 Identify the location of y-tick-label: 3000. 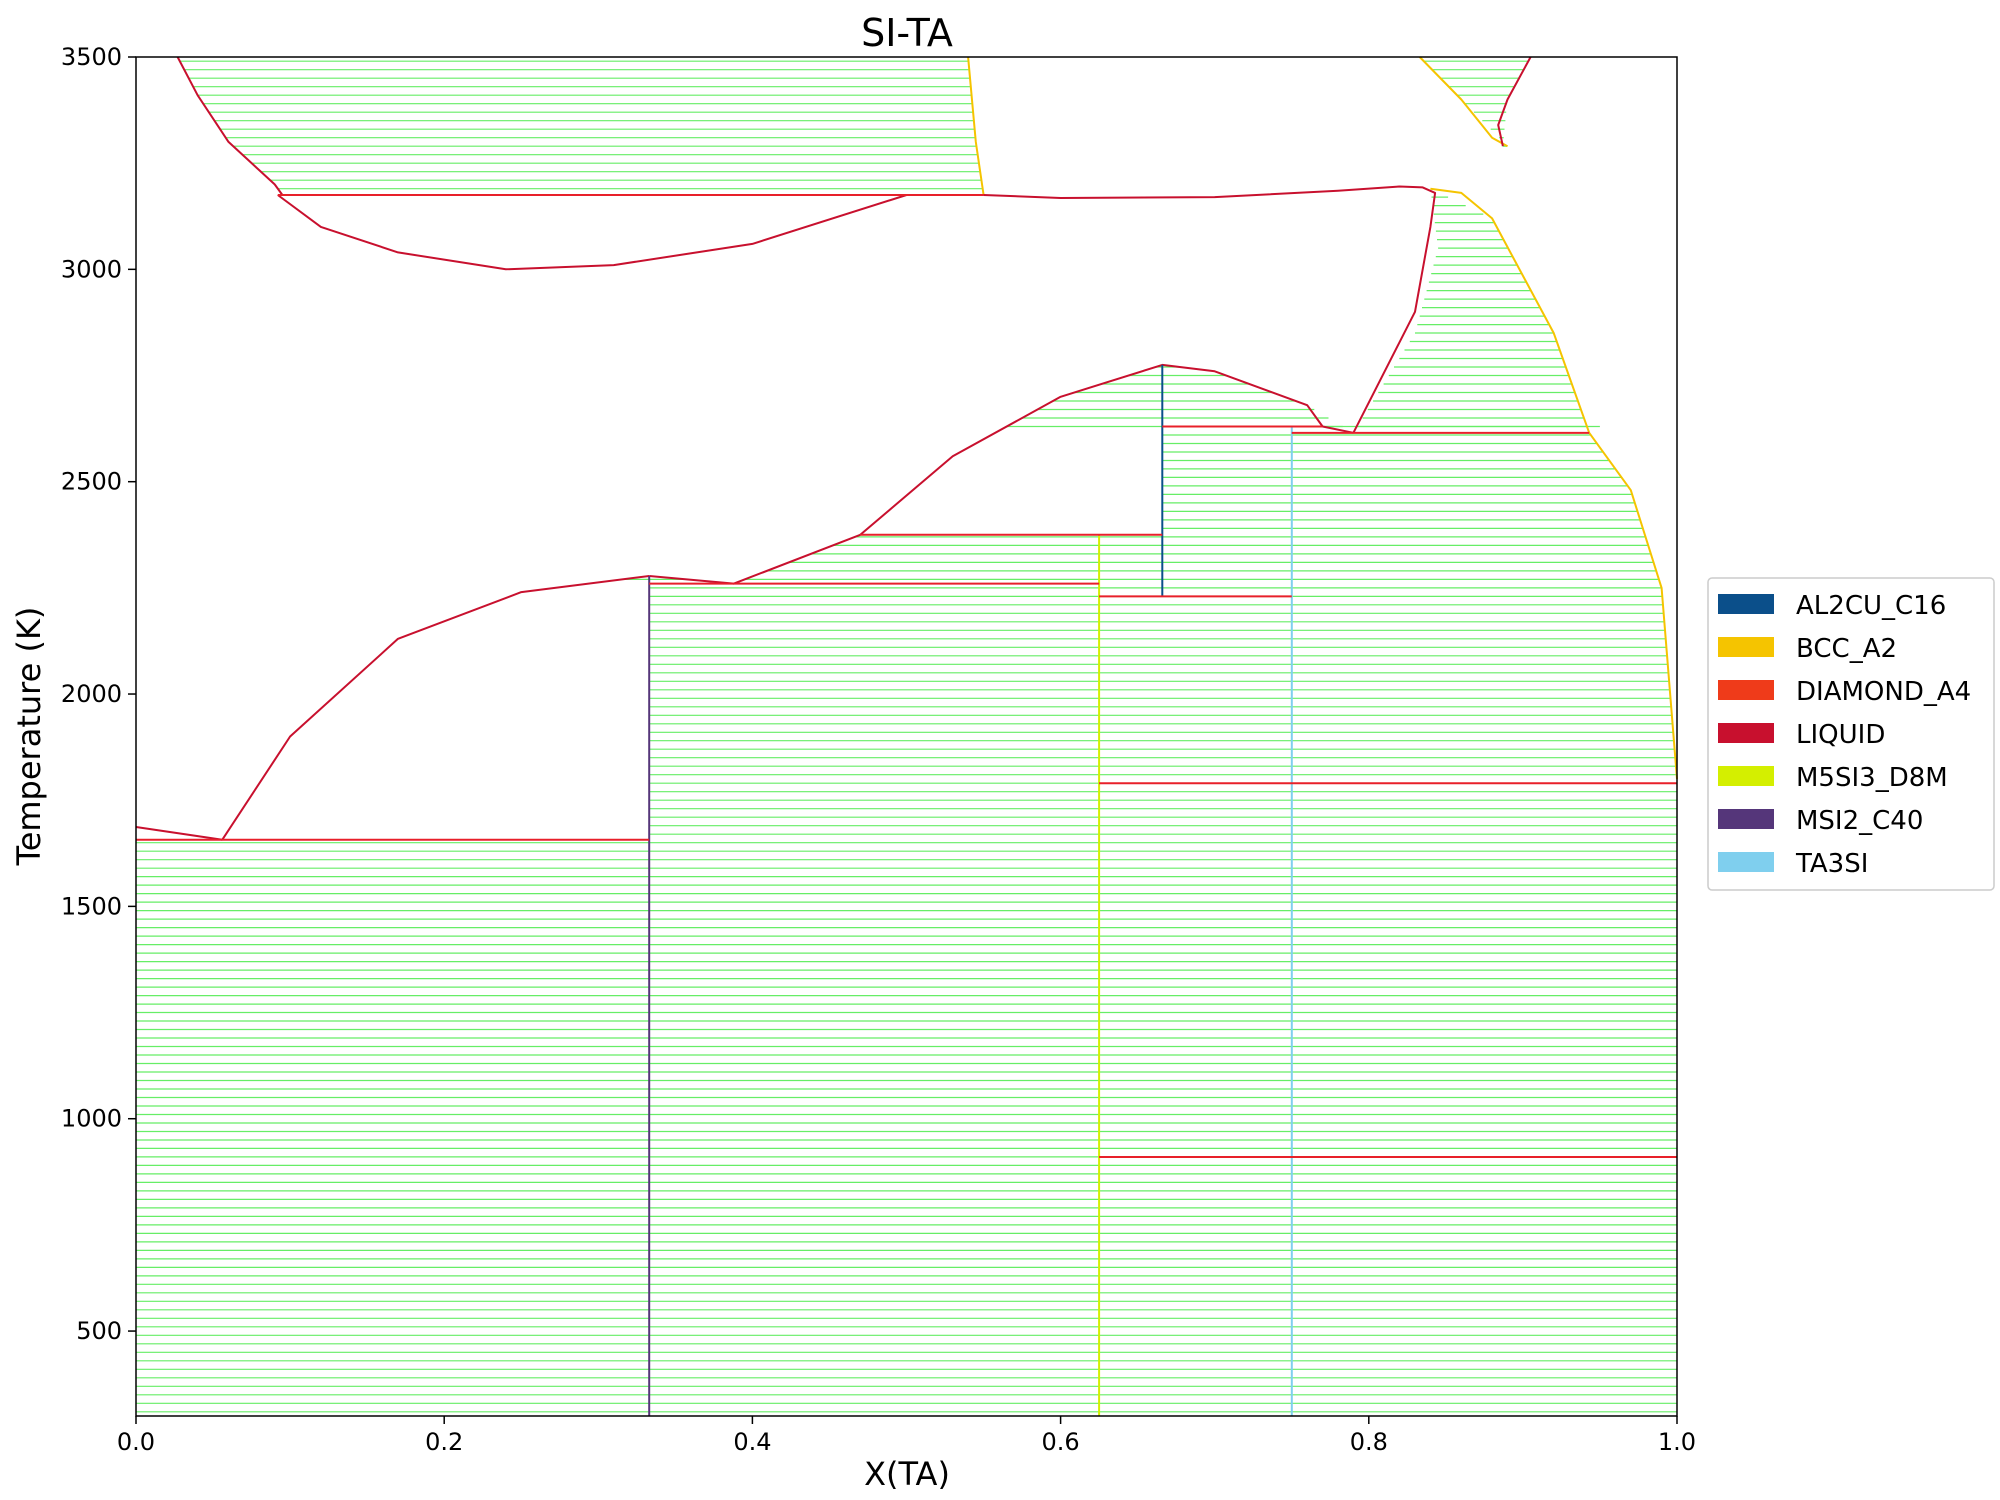
(91, 269).